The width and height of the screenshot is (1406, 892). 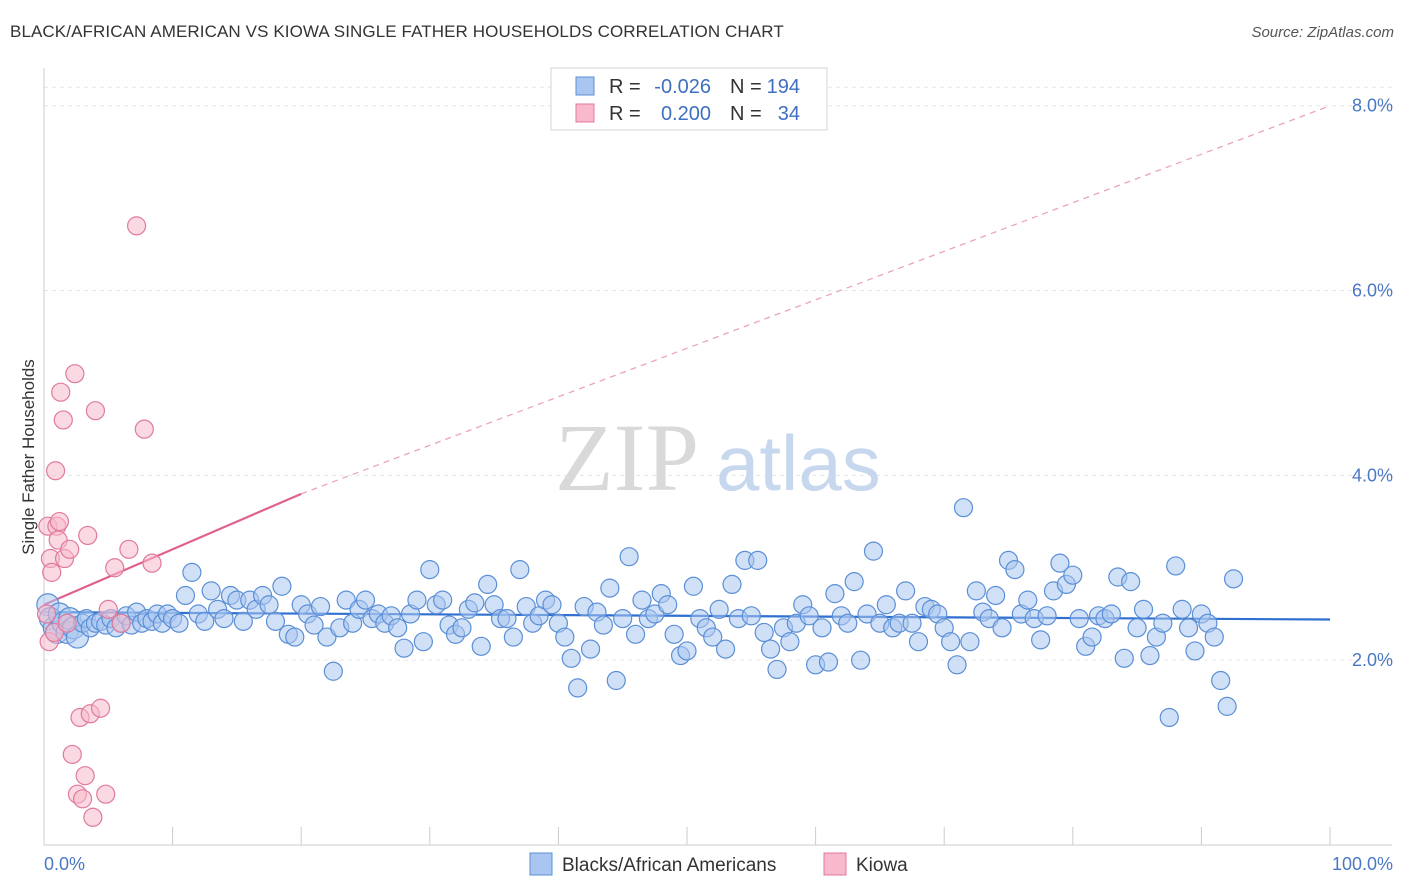 I want to click on y-axis-title: Single Father Households, so click(x=28, y=457).